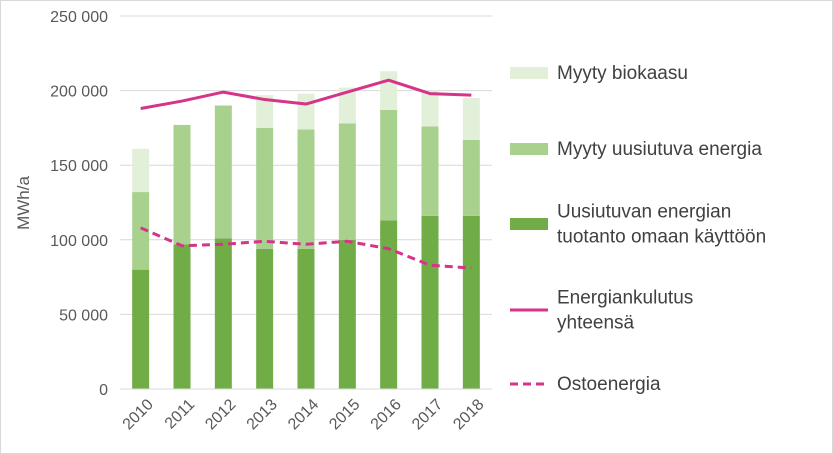 The image size is (833, 454). Describe the element at coordinates (609, 384) in the screenshot. I see `legend-label: Ostoenergia` at that location.